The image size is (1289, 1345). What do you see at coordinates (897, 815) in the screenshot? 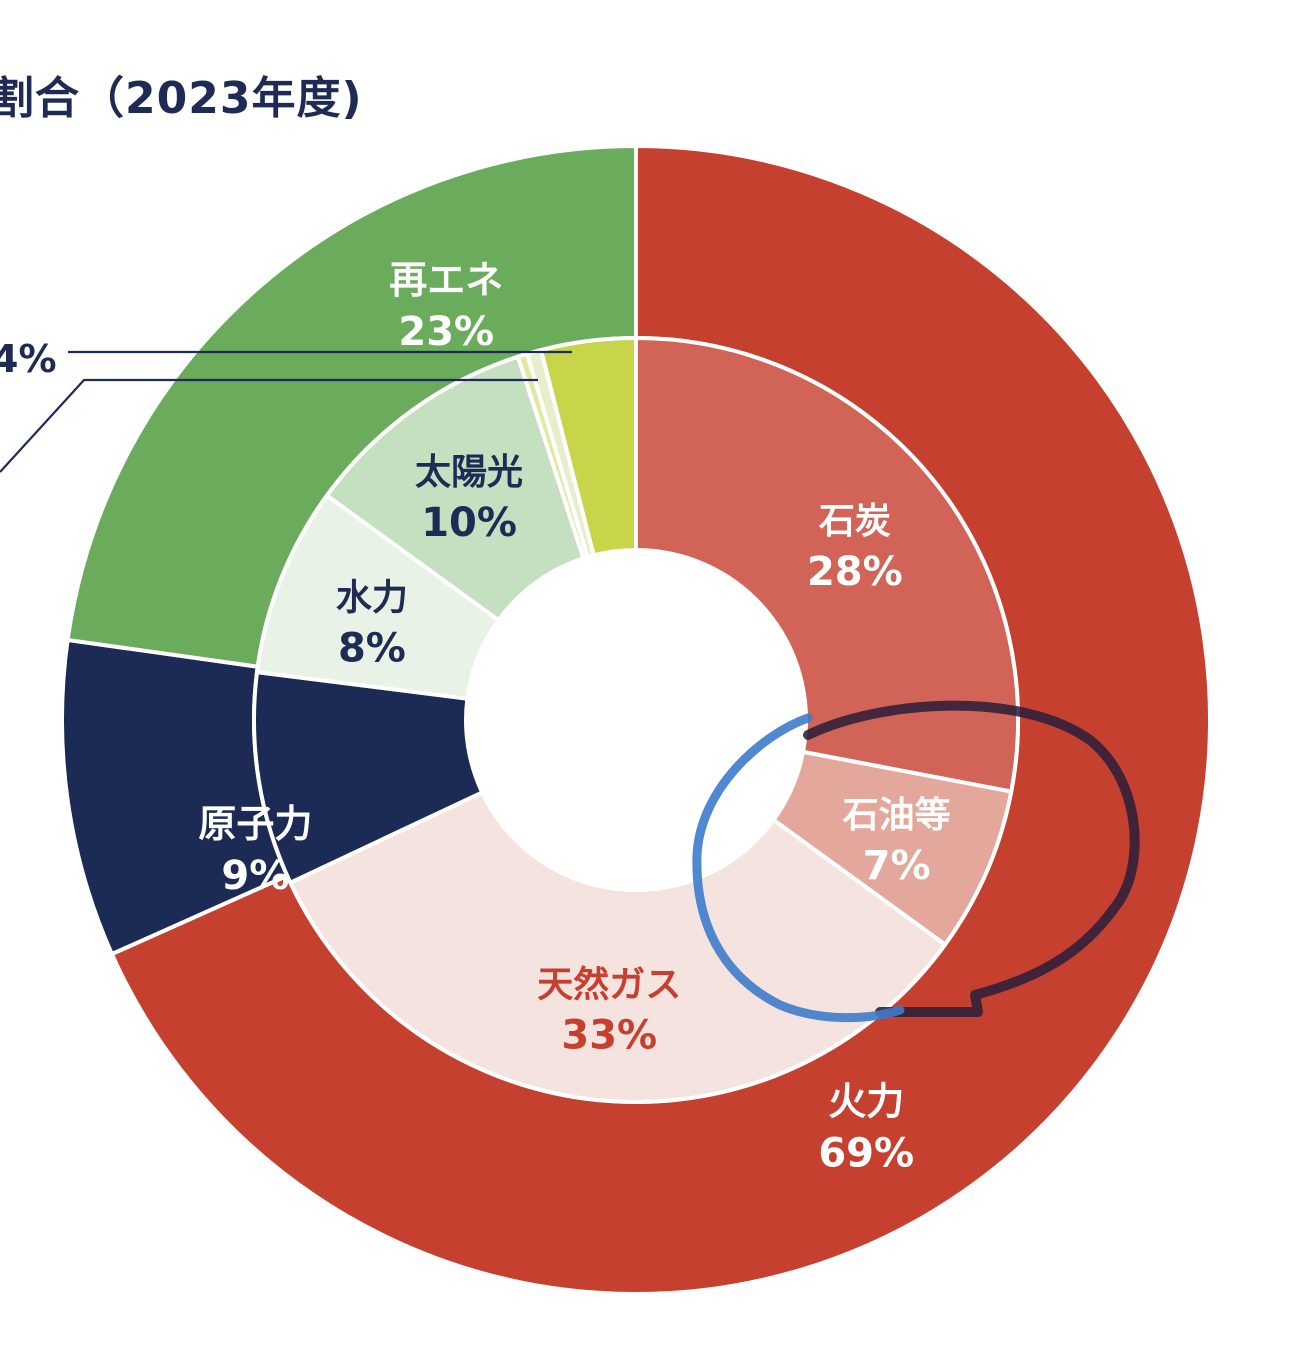
I see `inner-label-1: 石油等` at bounding box center [897, 815].